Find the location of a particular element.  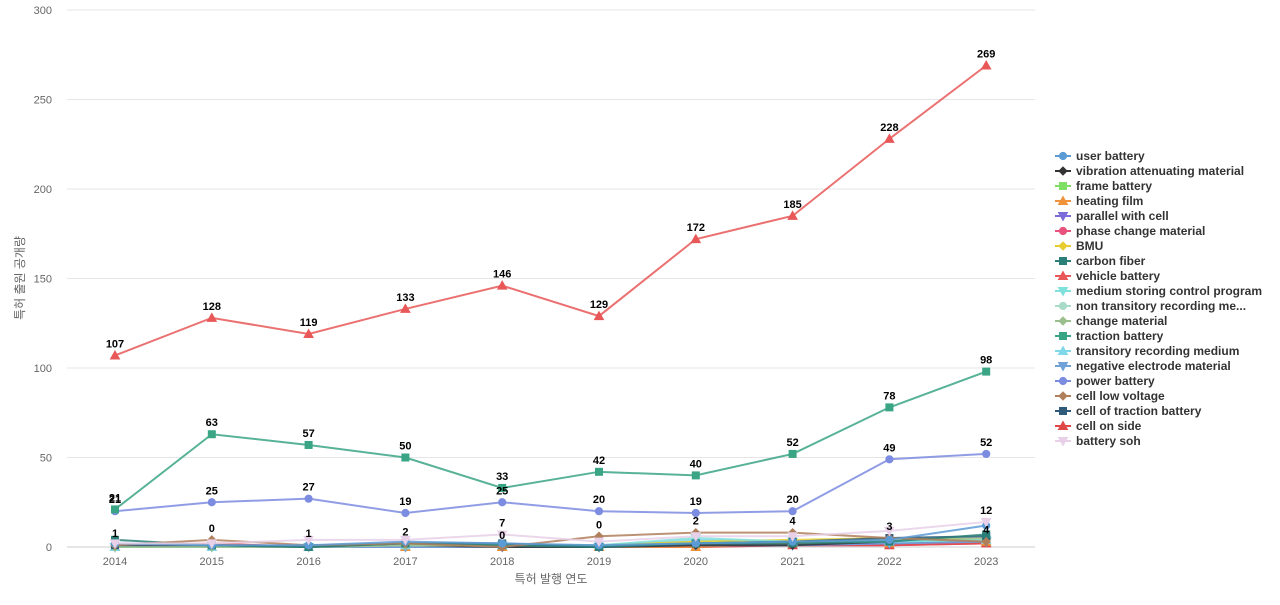

legend-item: medium storing control program is located at coordinates (1158, 291).